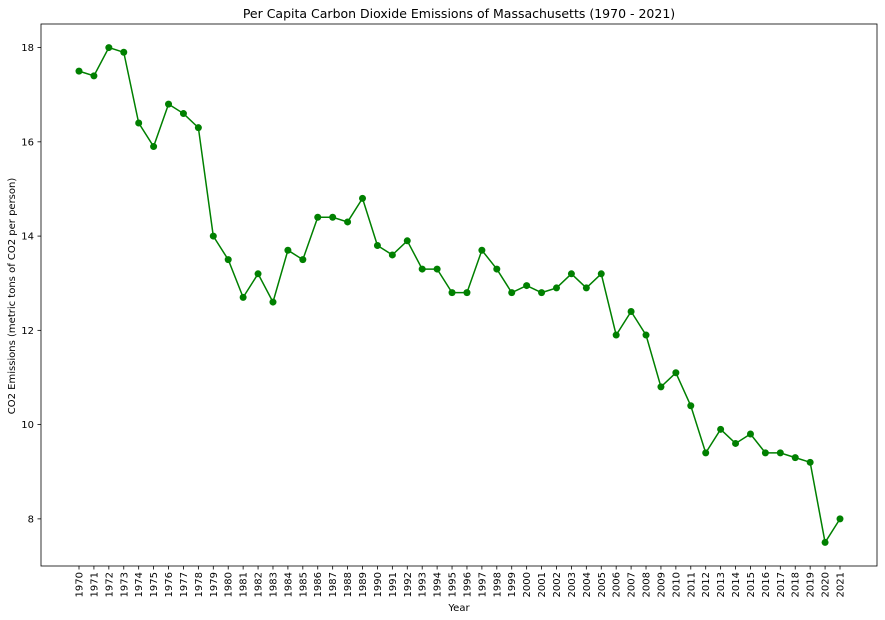 The width and height of the screenshot is (885, 620). What do you see at coordinates (259, 584) in the screenshot?
I see `x-tick-label: 1982` at bounding box center [259, 584].